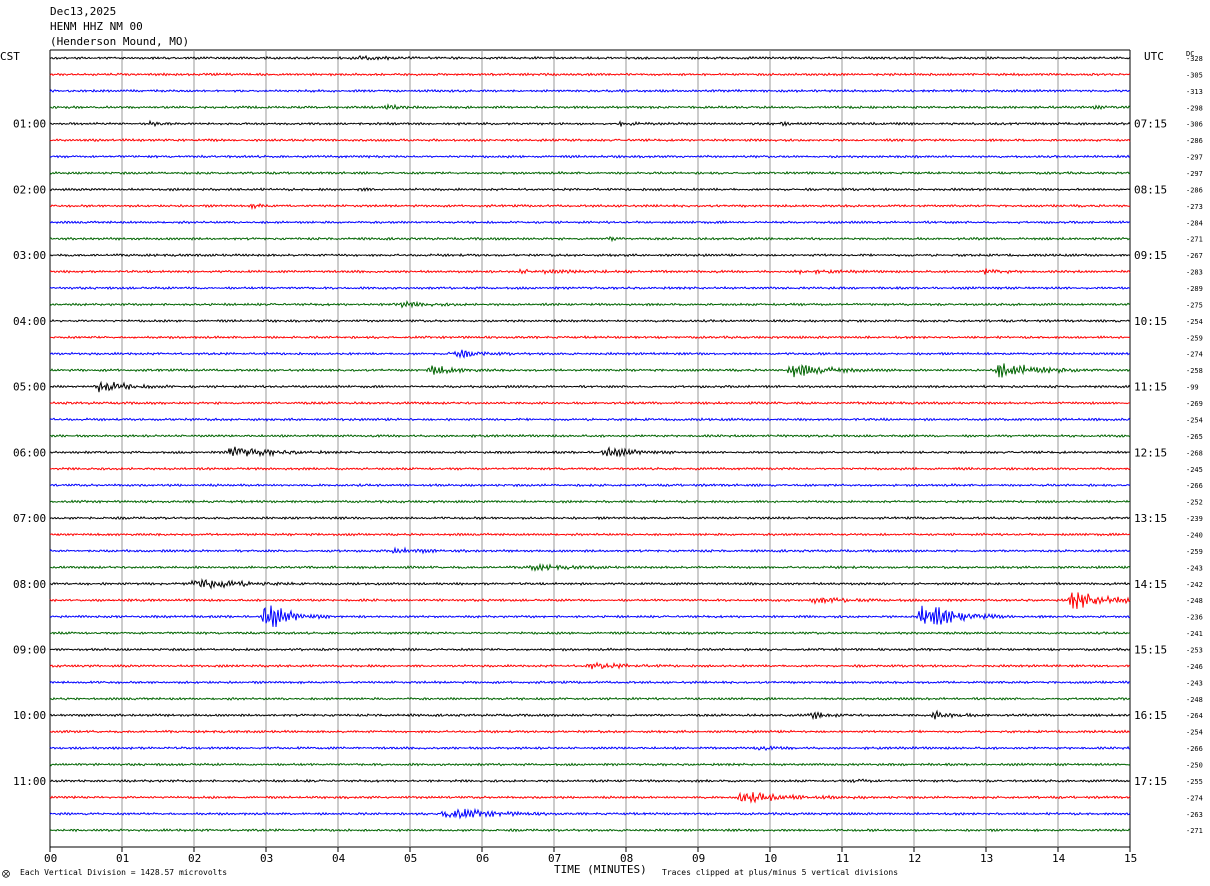  Describe the element at coordinates (1150, 255) in the screenshot. I see `right-hour-label: 09:15` at that location.